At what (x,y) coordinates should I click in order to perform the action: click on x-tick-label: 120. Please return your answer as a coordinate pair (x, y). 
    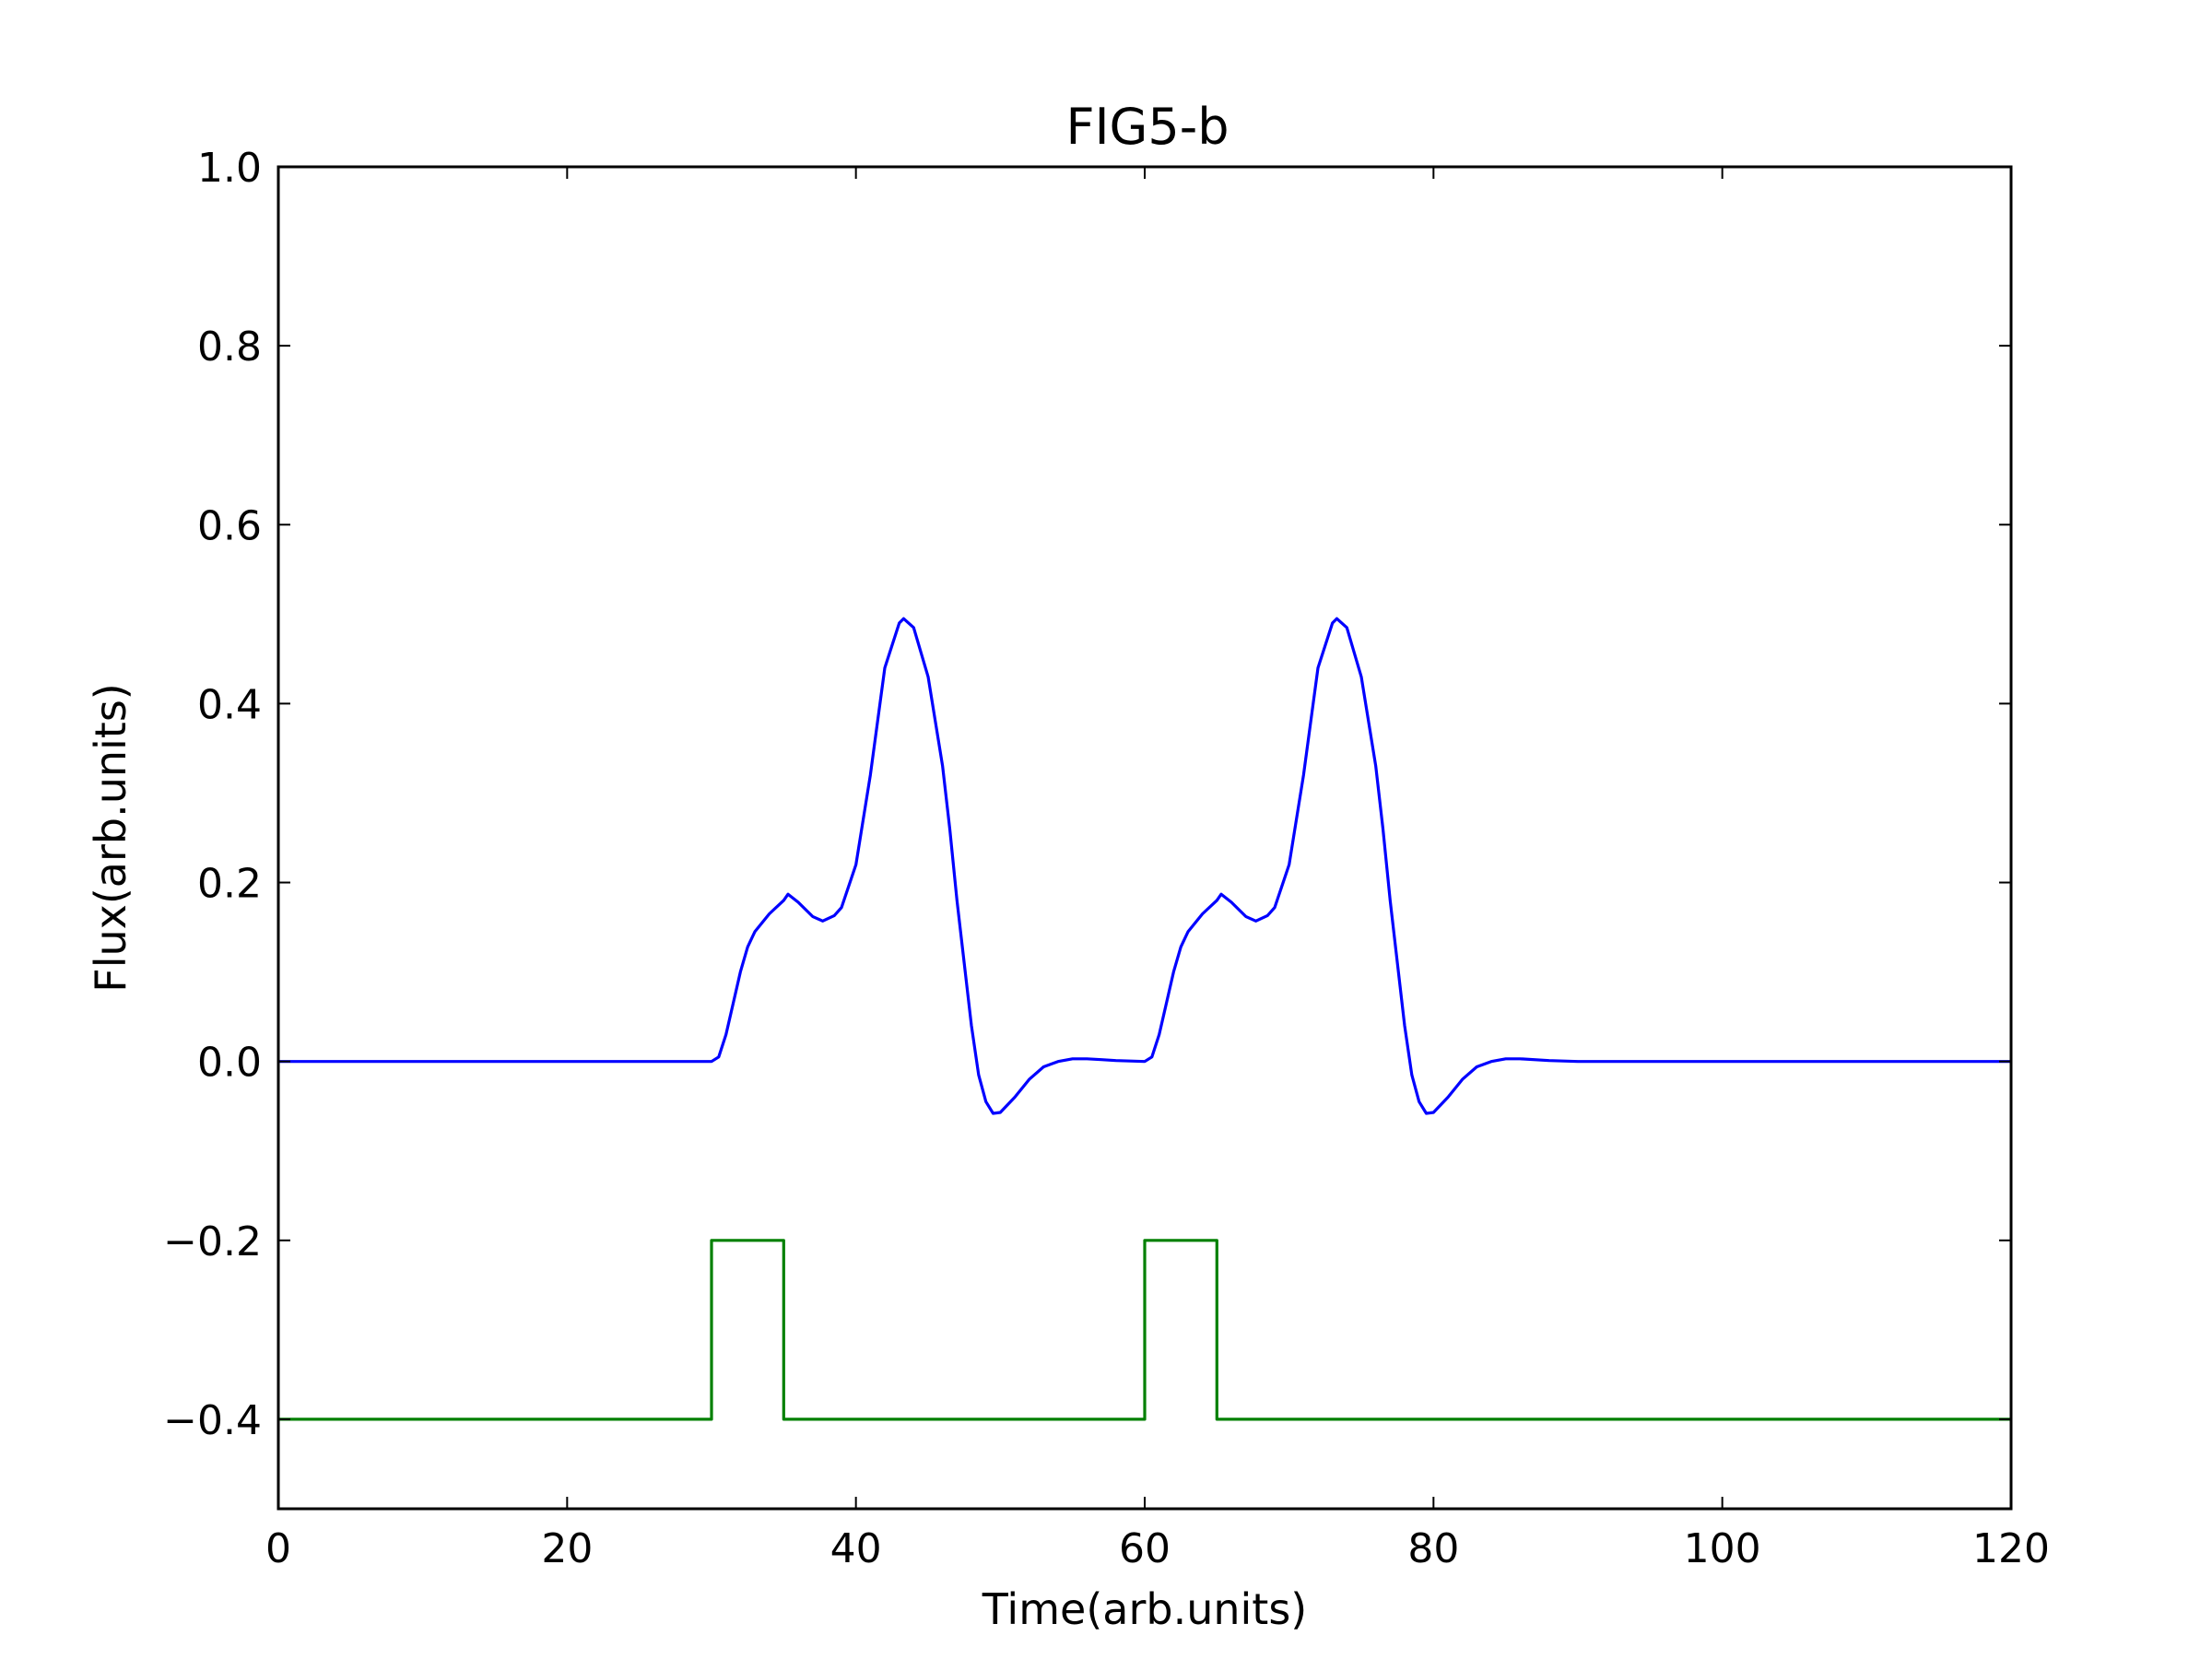
    Looking at the image, I should click on (2011, 1548).